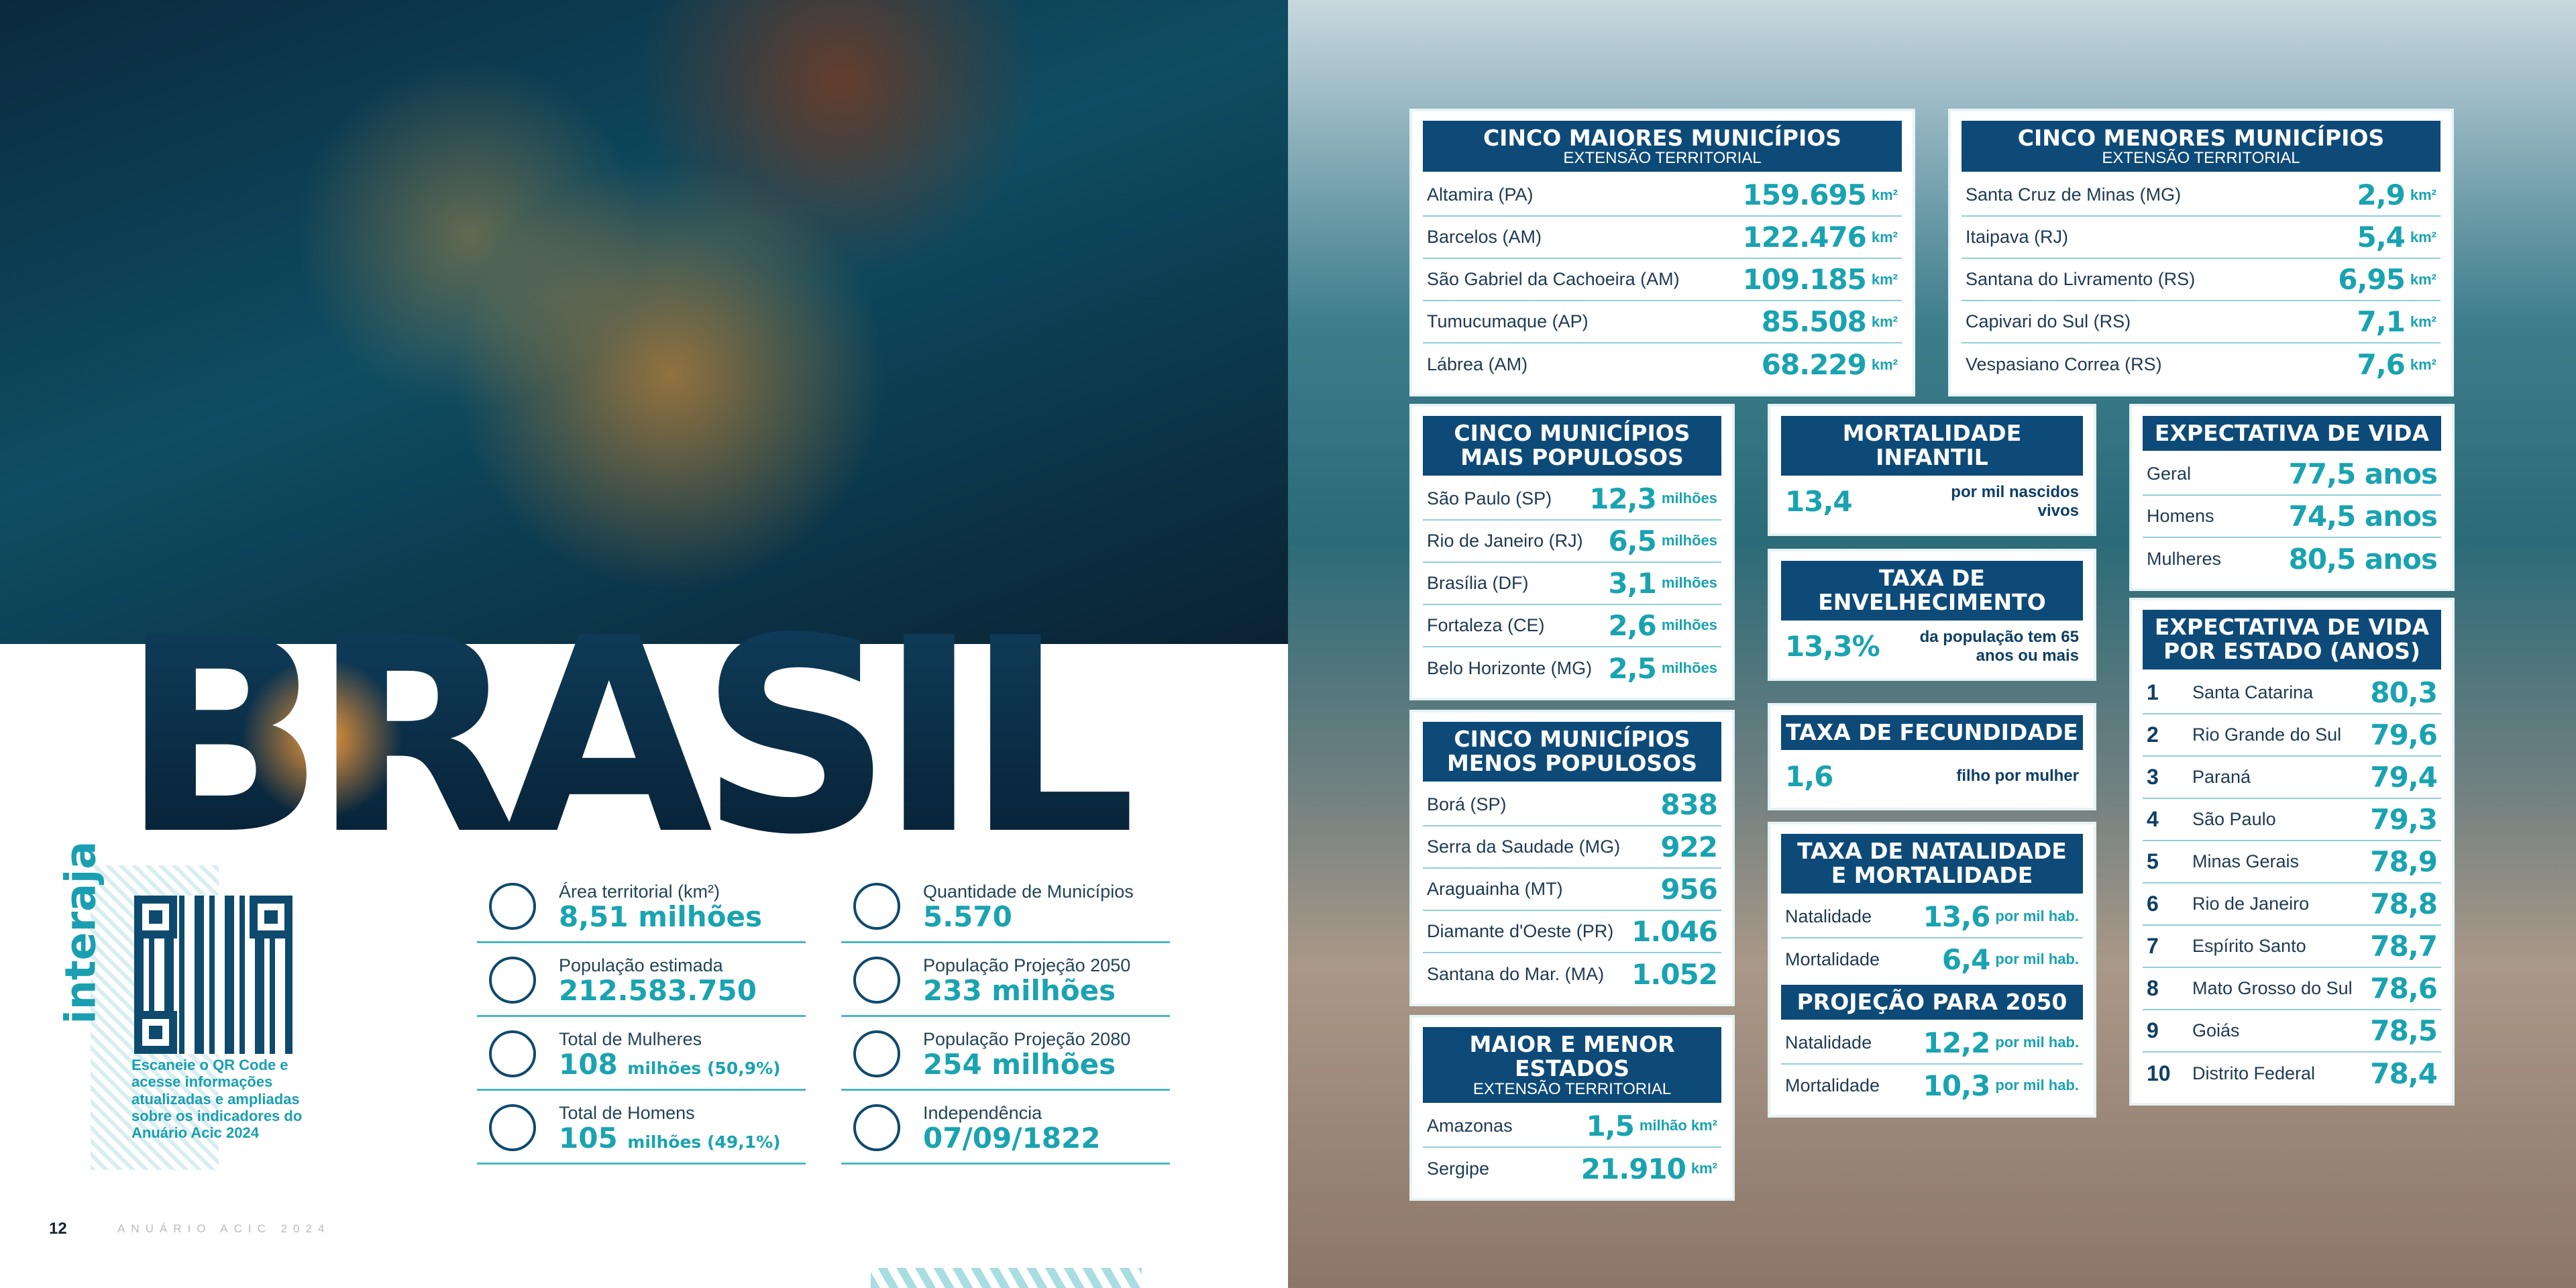 The height and width of the screenshot is (1288, 2576). What do you see at coordinates (1019, 990) in the screenshot?
I see `stat-value: 233 milhões` at bounding box center [1019, 990].